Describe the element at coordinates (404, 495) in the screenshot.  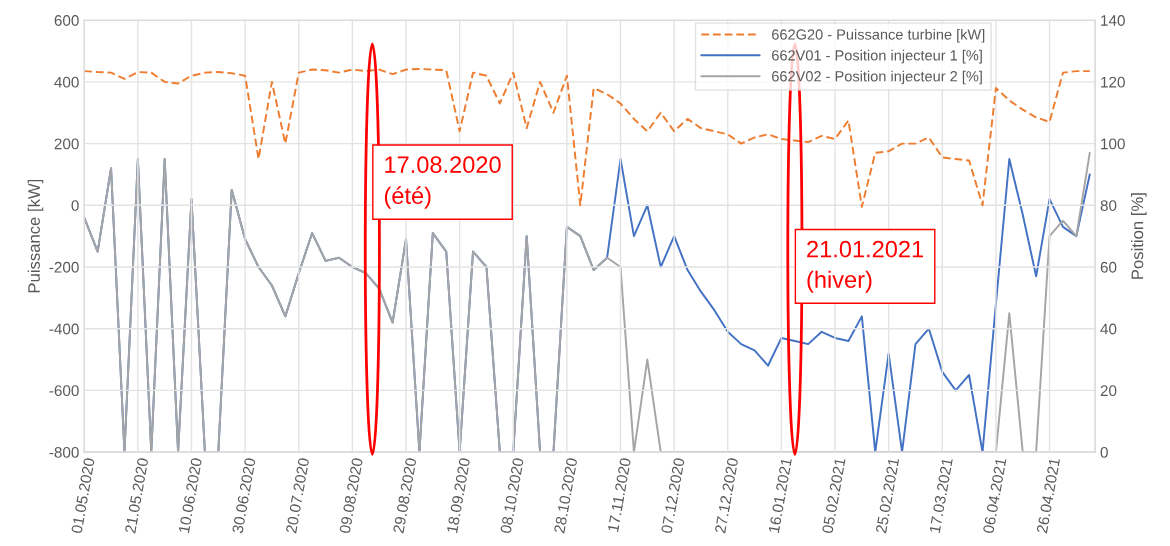
I see `x-tick-label: 29.08.2020` at that location.